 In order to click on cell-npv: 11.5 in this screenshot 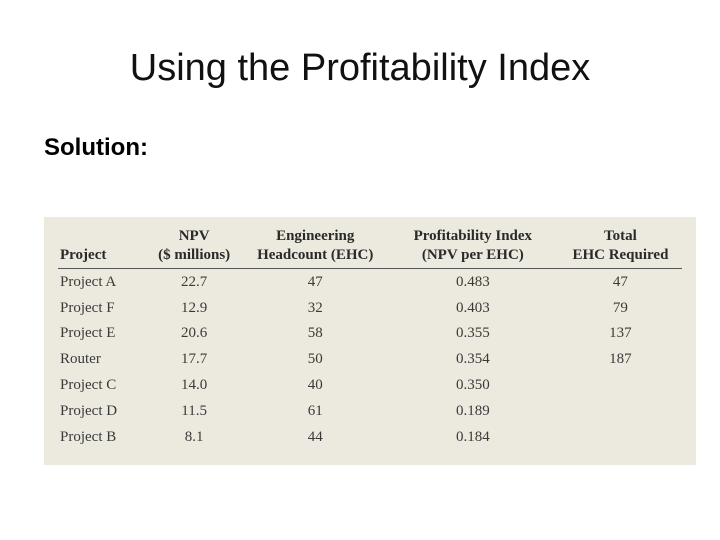, I will do `click(194, 410)`.